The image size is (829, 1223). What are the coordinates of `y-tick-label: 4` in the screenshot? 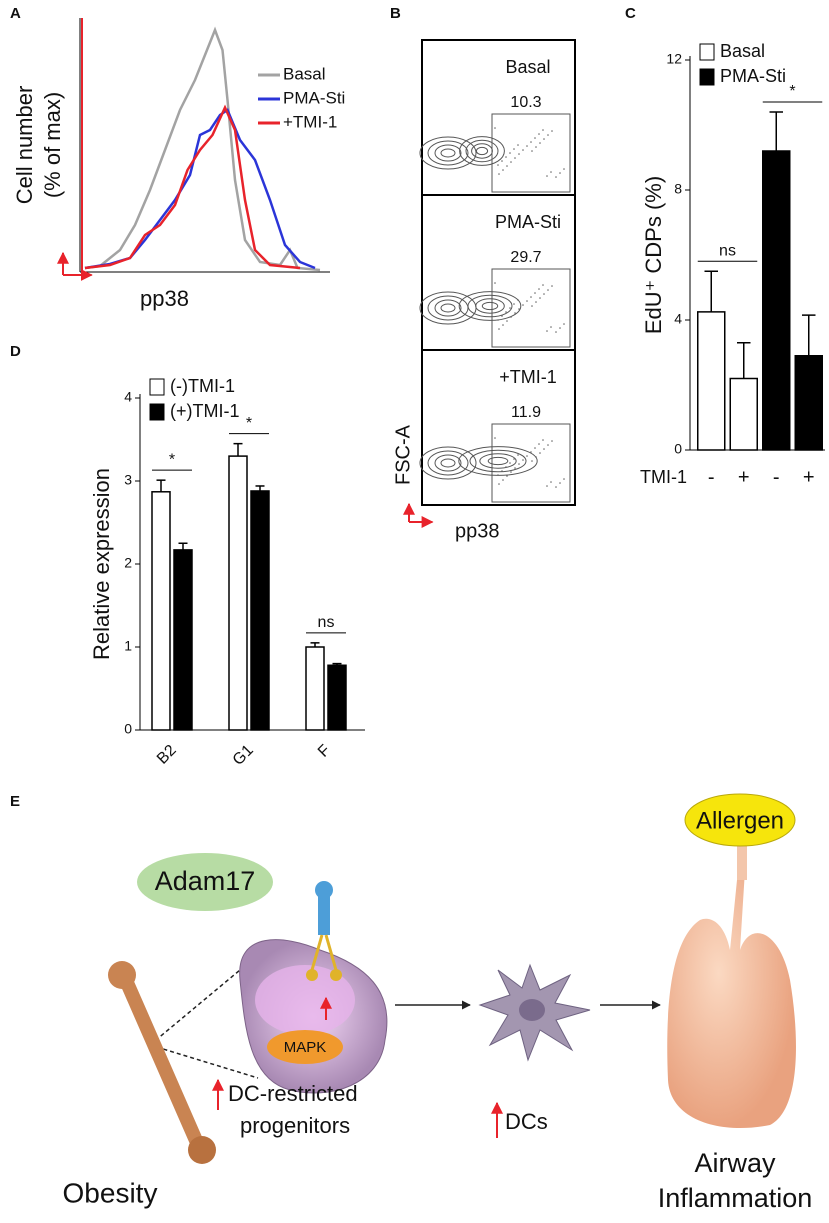 It's located at (128, 397).